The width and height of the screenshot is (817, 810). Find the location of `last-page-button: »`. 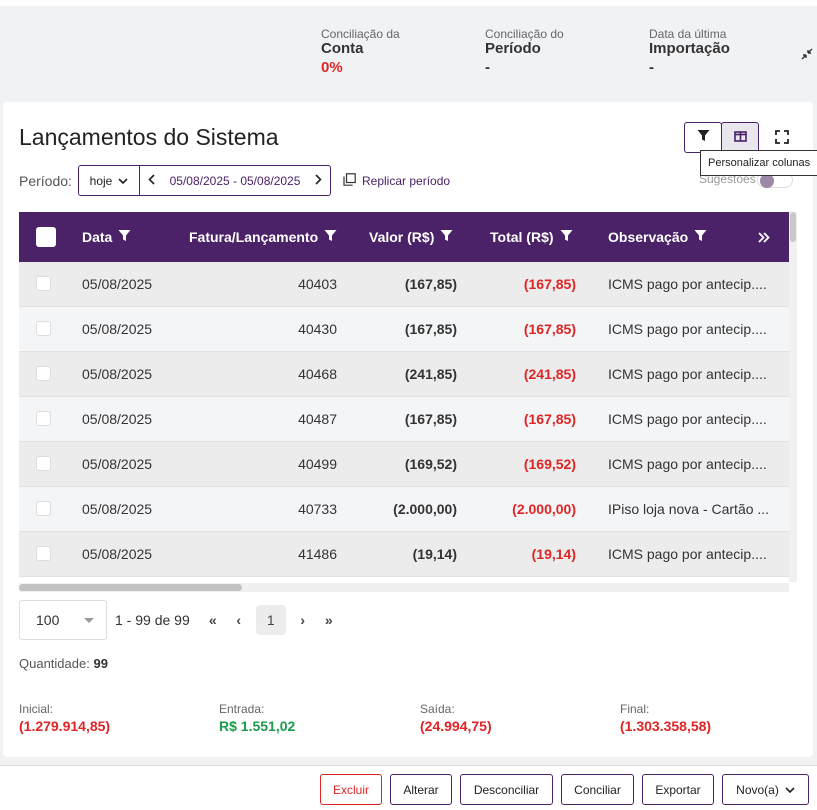

last-page-button: » is located at coordinates (328, 620).